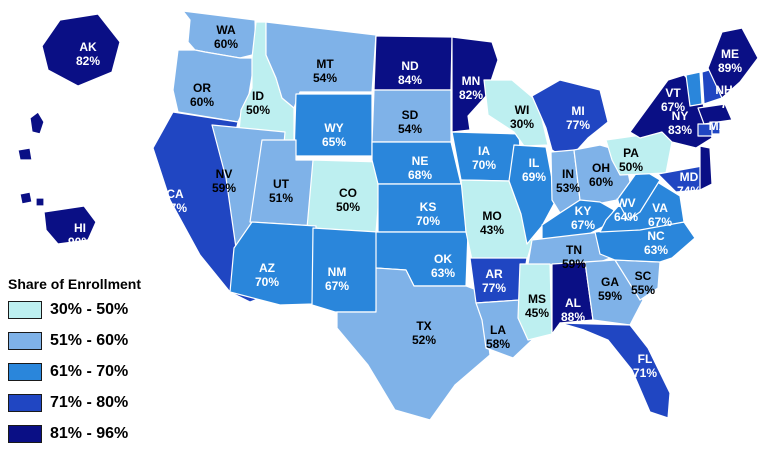 This screenshot has width=761, height=452. What do you see at coordinates (656, 250) in the screenshot?
I see `state-value-nc: 63%` at bounding box center [656, 250].